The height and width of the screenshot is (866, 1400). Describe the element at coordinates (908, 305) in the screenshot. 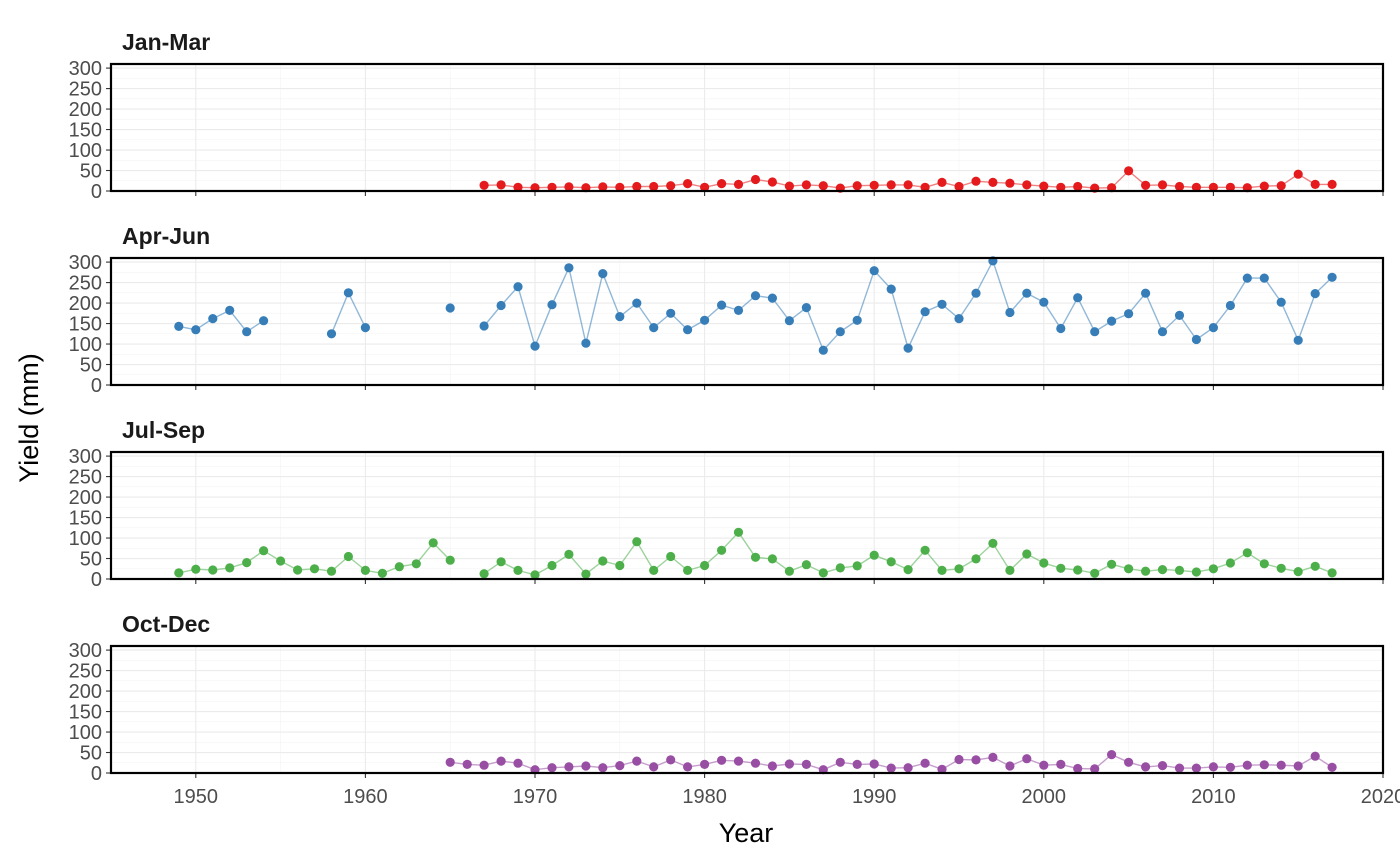

I see `series-line-apr-jun` at that location.